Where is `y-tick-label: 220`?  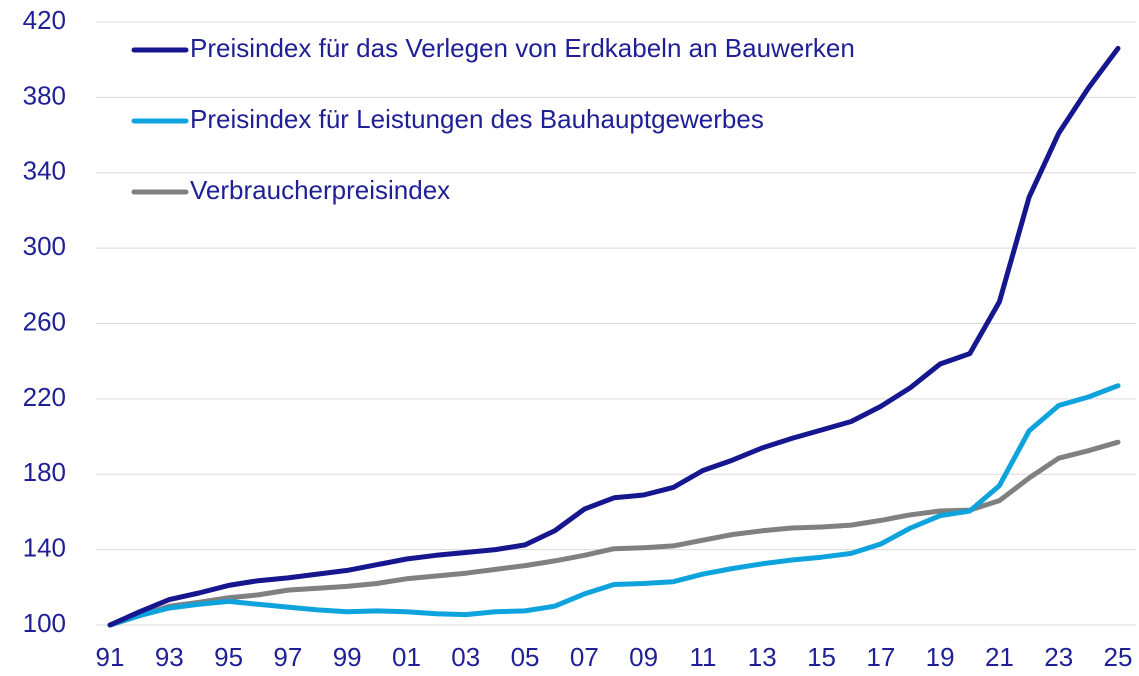
y-tick-label: 220 is located at coordinates (44, 397).